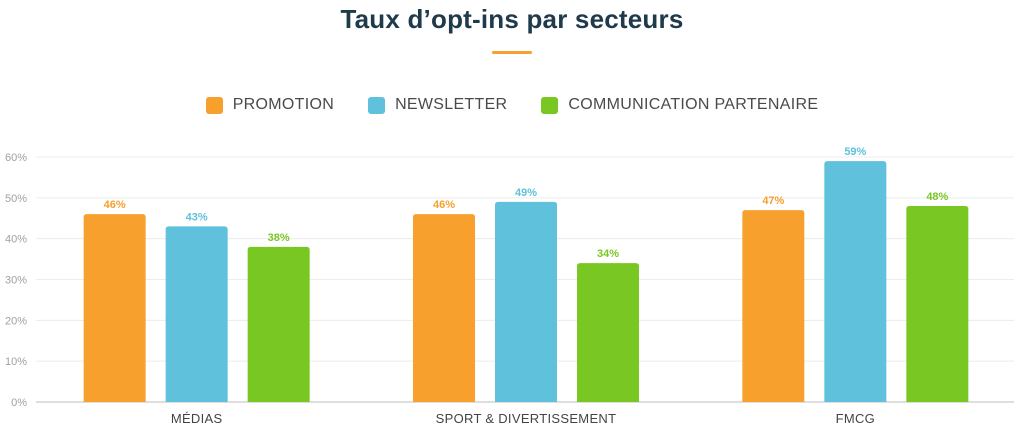 The image size is (1024, 430). I want to click on value-label-communication-partenaire: 38%, so click(279, 238).